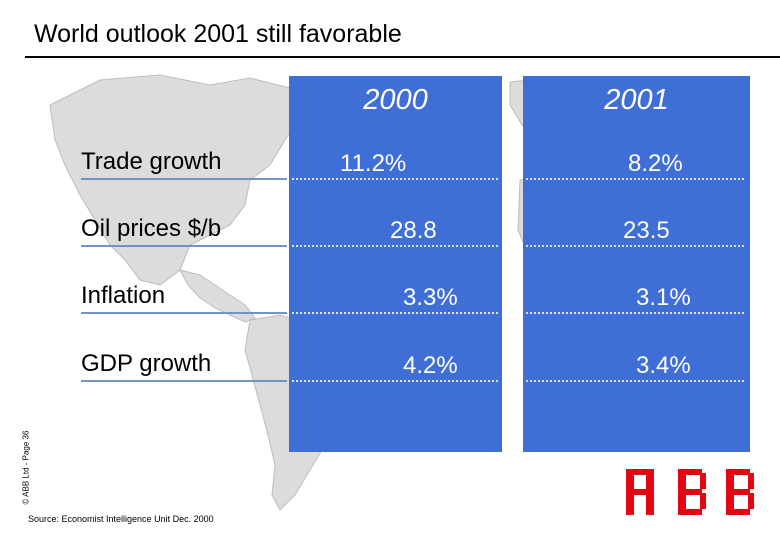 The height and width of the screenshot is (540, 780). What do you see at coordinates (184, 179) in the screenshot?
I see `row-rule-trade-growth` at bounding box center [184, 179].